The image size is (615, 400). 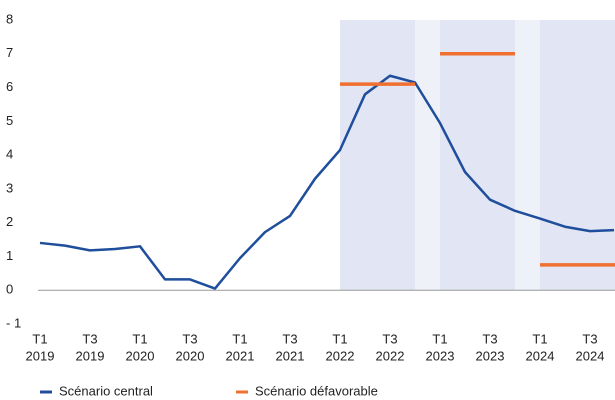 I want to click on y-tick-label: 1, so click(x=9, y=255).